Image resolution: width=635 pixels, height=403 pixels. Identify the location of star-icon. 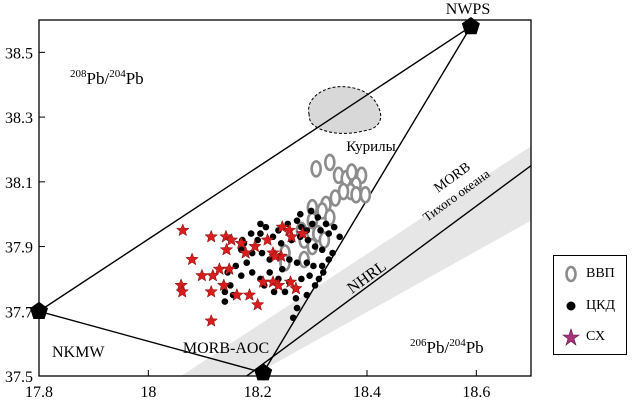
(571, 337).